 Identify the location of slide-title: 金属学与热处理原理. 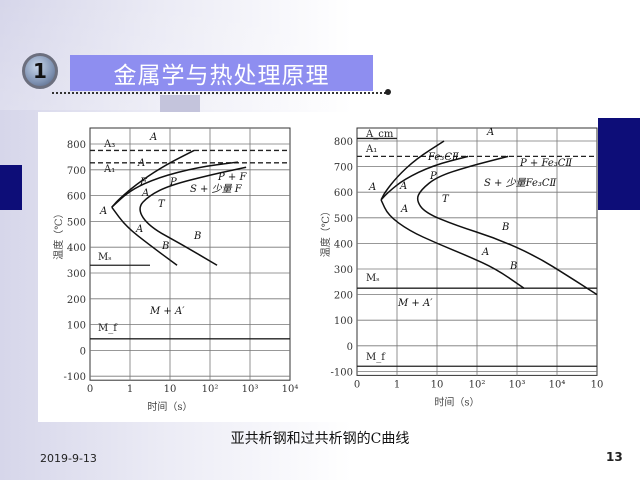
(221, 73).